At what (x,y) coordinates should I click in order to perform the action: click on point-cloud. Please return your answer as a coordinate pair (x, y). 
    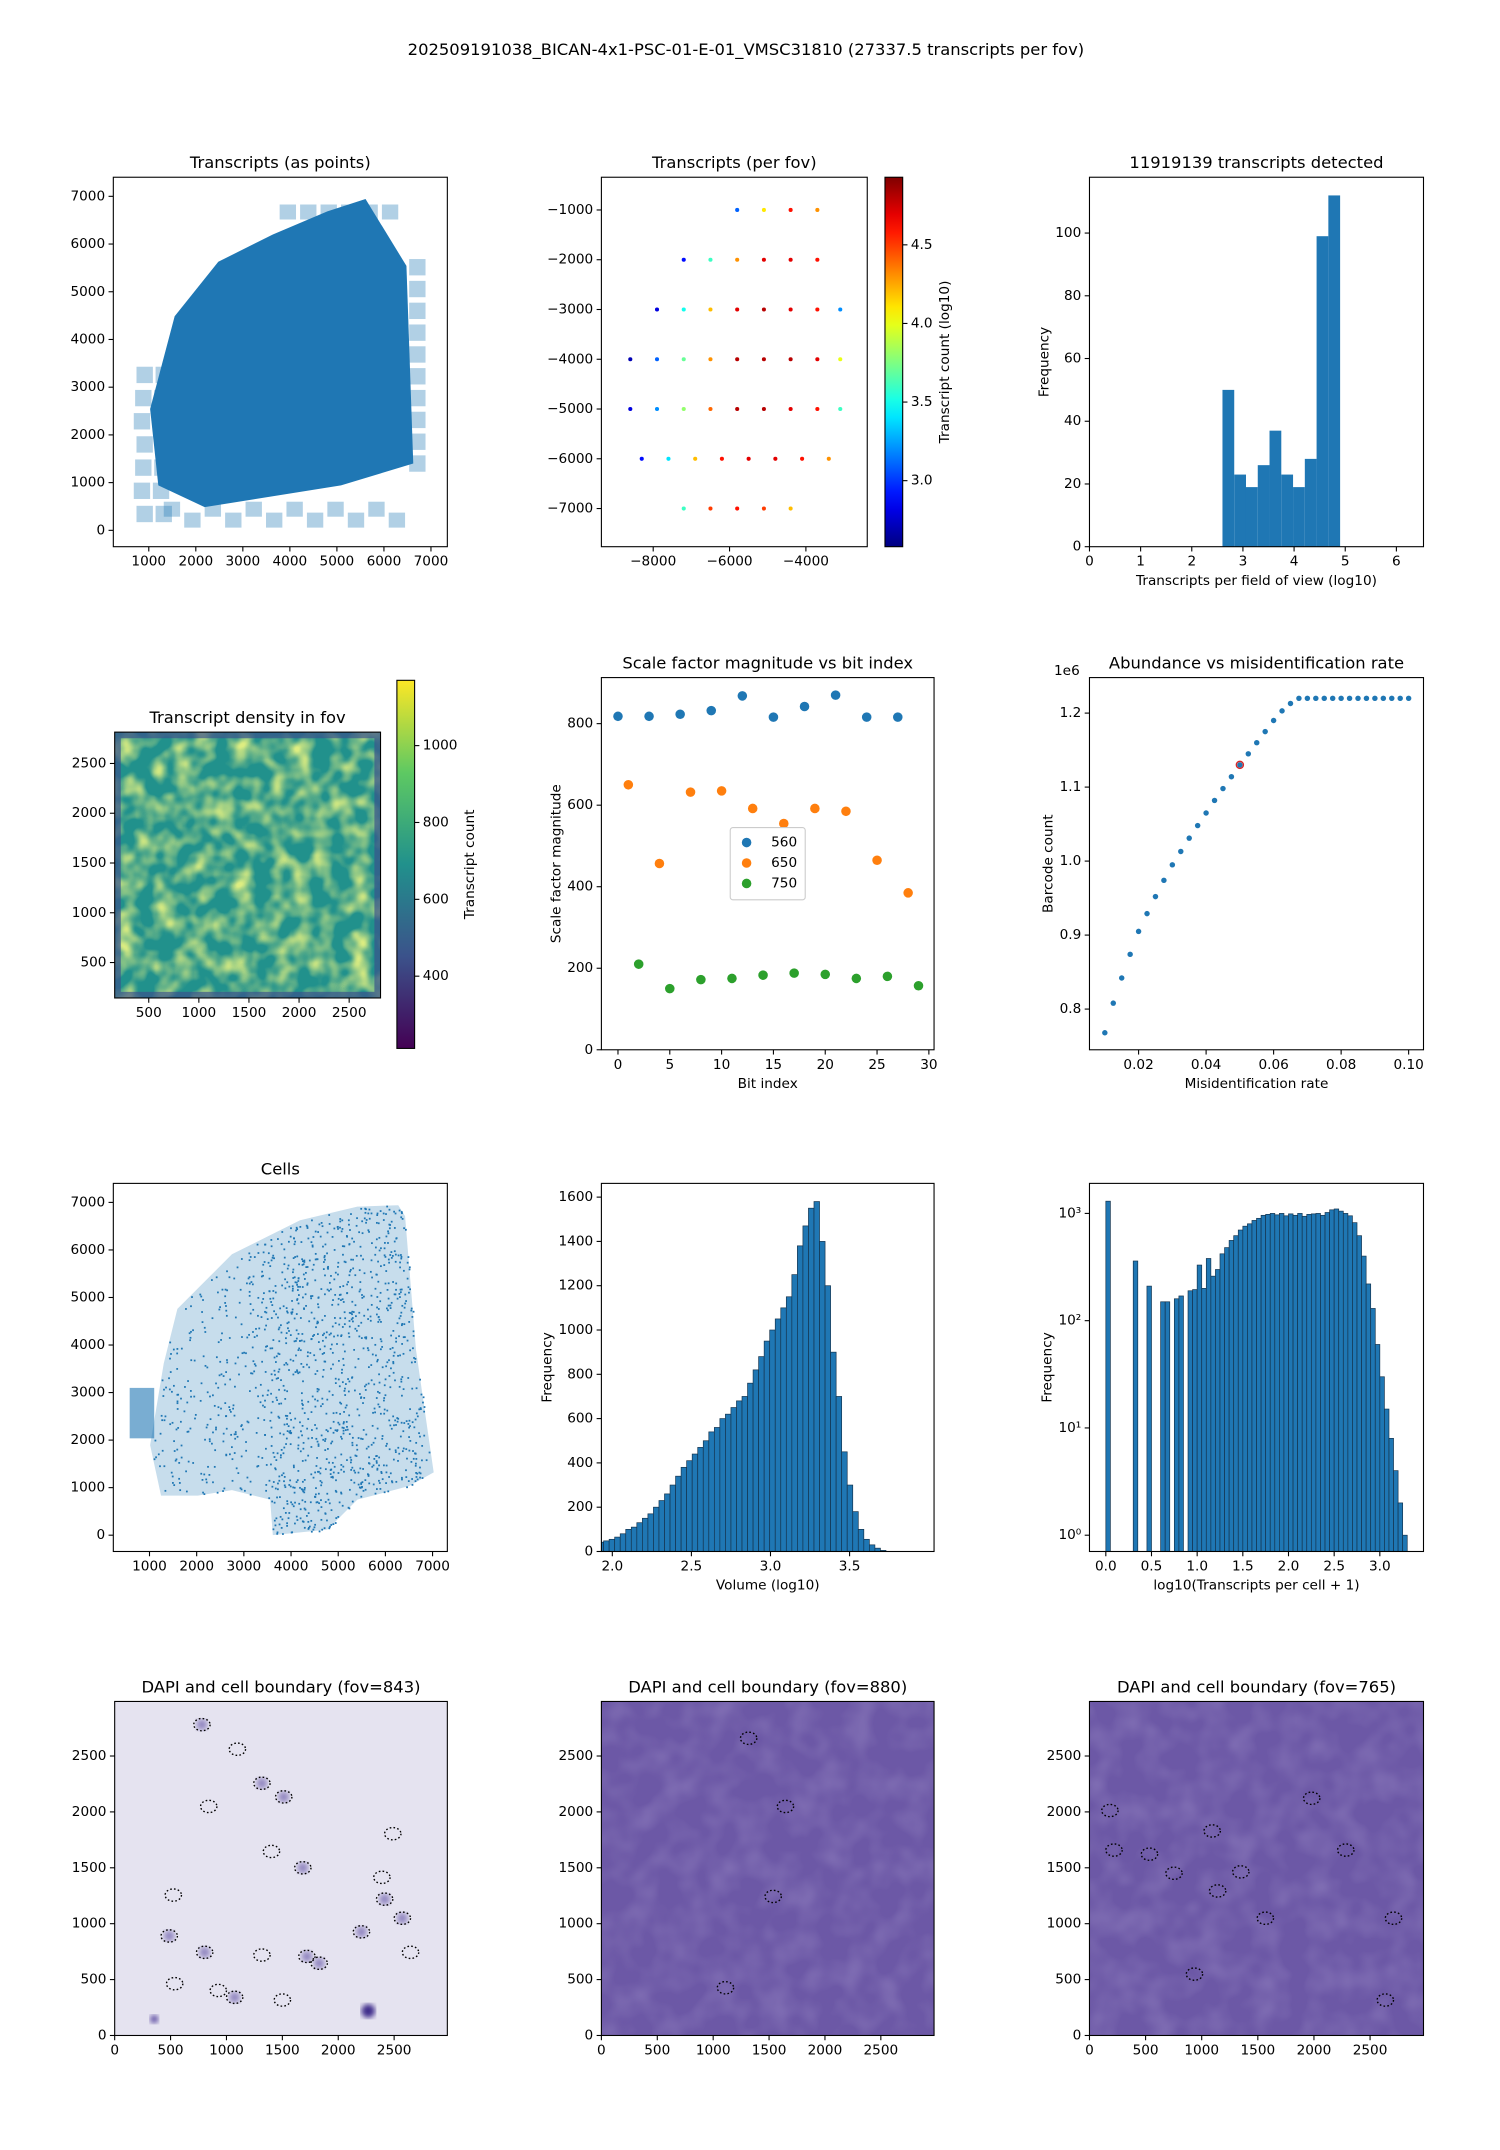
    Looking at the image, I should click on (292, 1370).